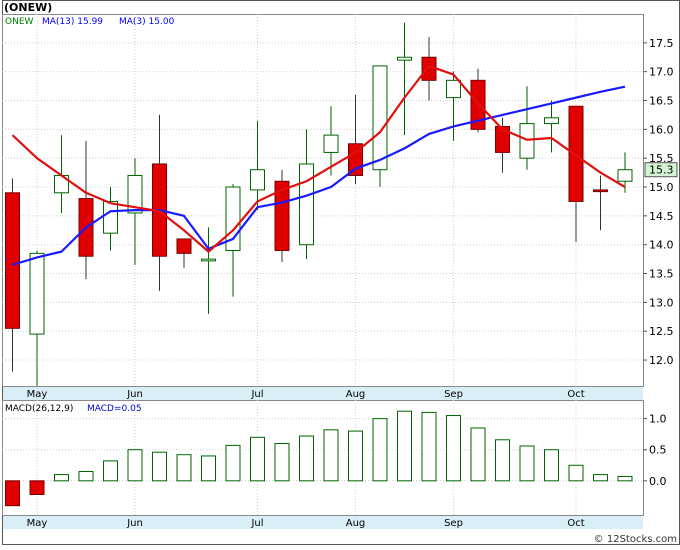 Image resolution: width=680 pixels, height=550 pixels. What do you see at coordinates (661, 245) in the screenshot?
I see `price-y-tick-label: 14.0` at bounding box center [661, 245].